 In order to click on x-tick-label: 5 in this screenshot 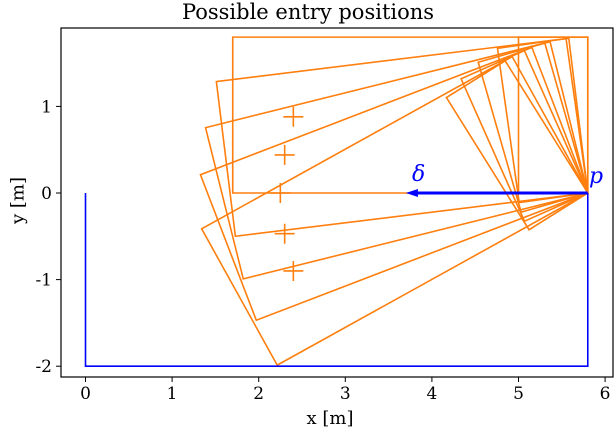, I will do `click(518, 394)`.